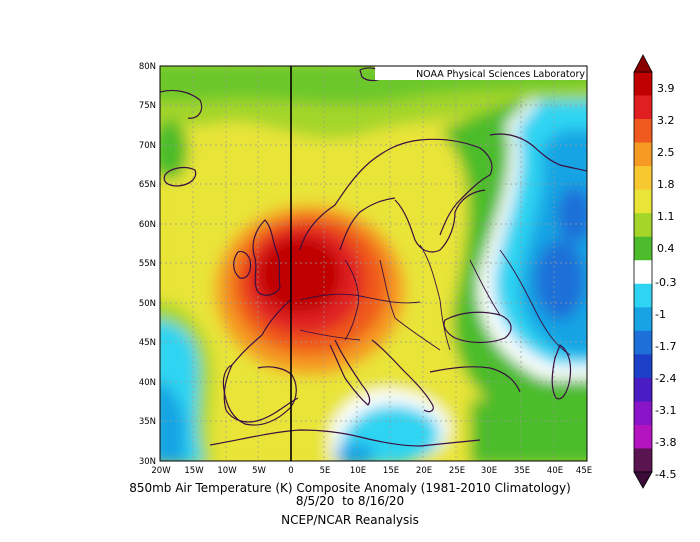  I want to click on colorbar-label: -2.4, so click(665, 378).